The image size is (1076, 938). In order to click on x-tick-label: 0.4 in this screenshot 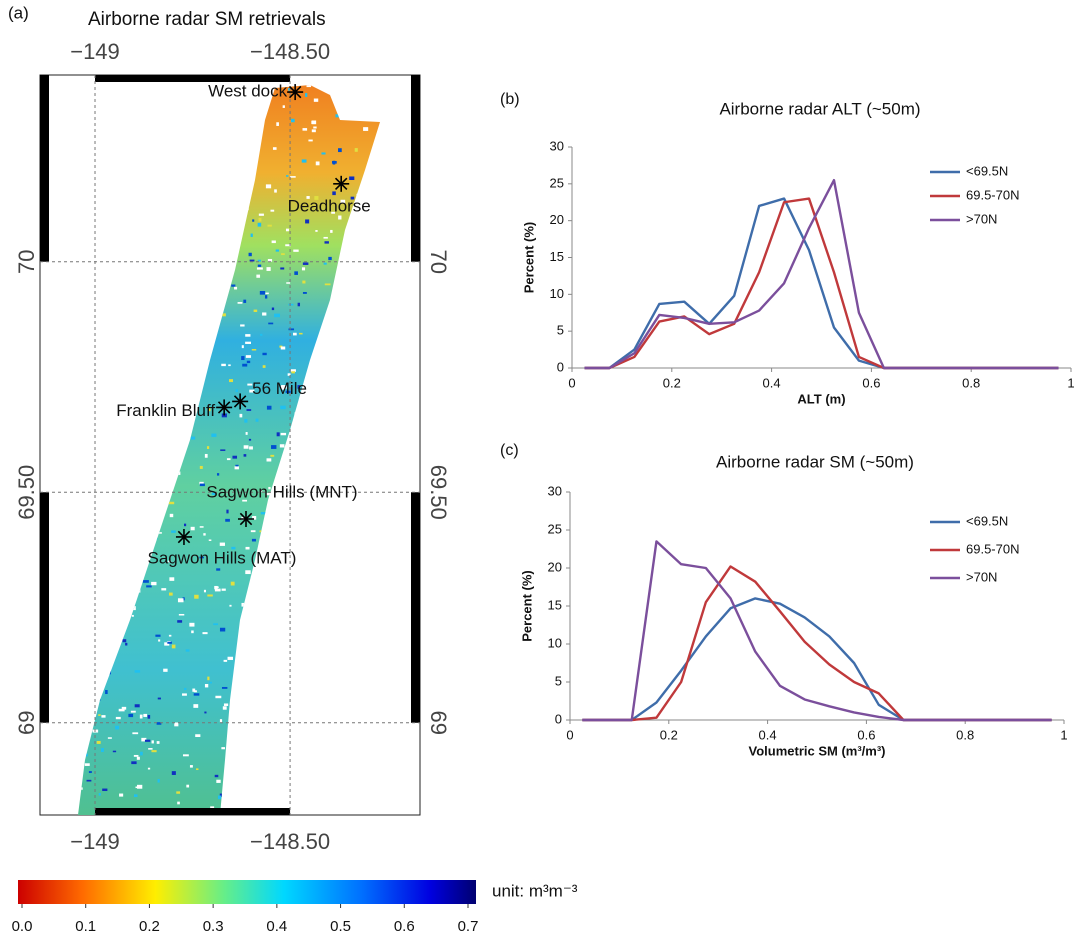, I will do `click(772, 382)`.